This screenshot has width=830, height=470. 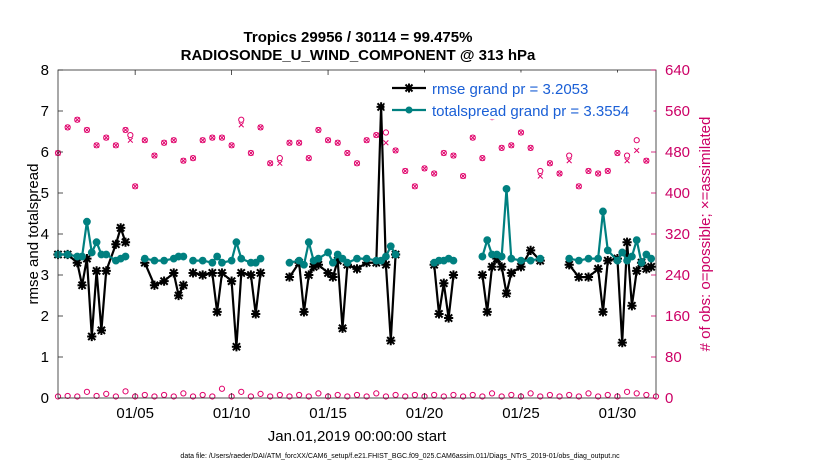 I want to click on chart-title-line2: RADIOSONDE_U_WIND_COMPONENT @ 313 hPa, so click(x=358, y=55).